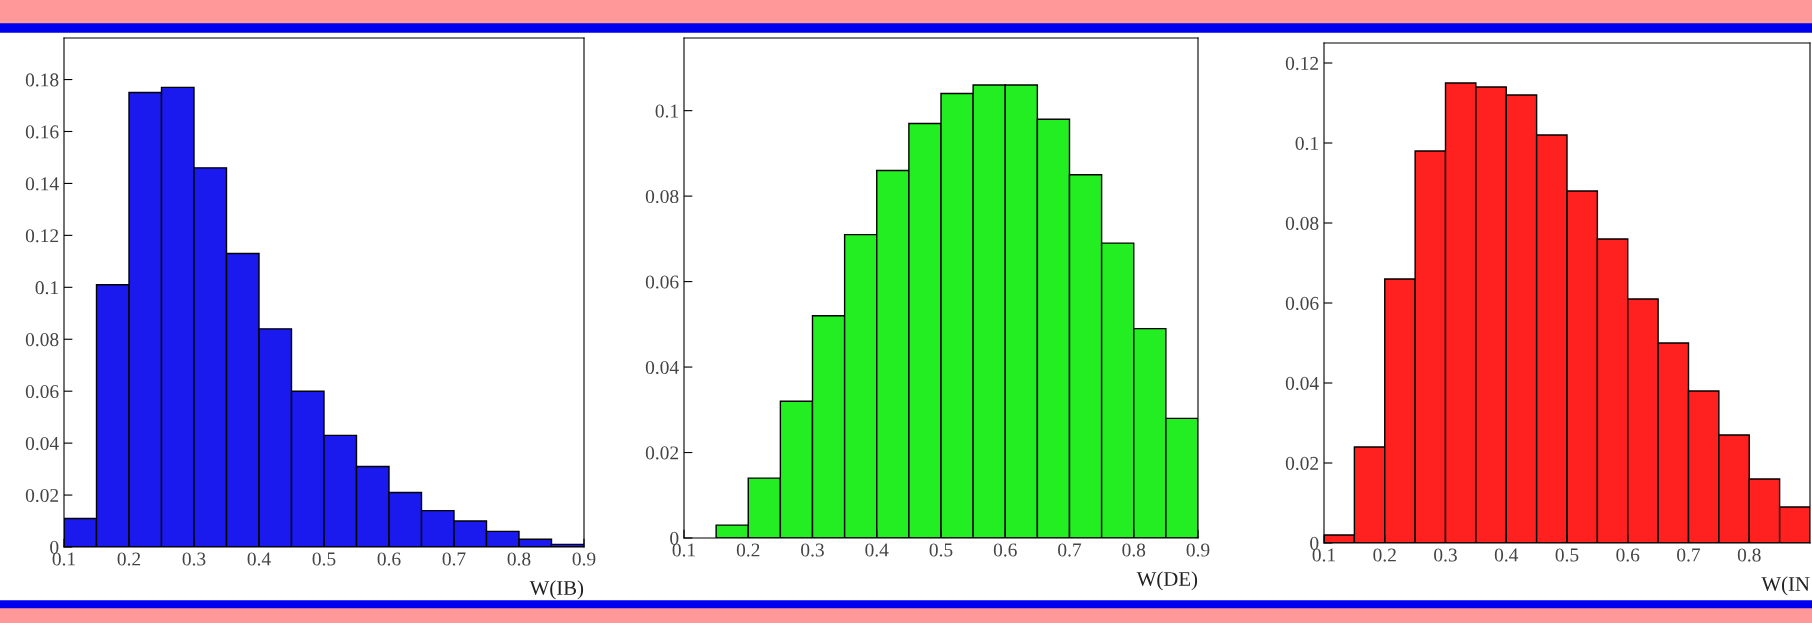 The image size is (1812, 623). Describe the element at coordinates (42, 184) in the screenshot. I see `y-tick-label: 0.14` at that location.